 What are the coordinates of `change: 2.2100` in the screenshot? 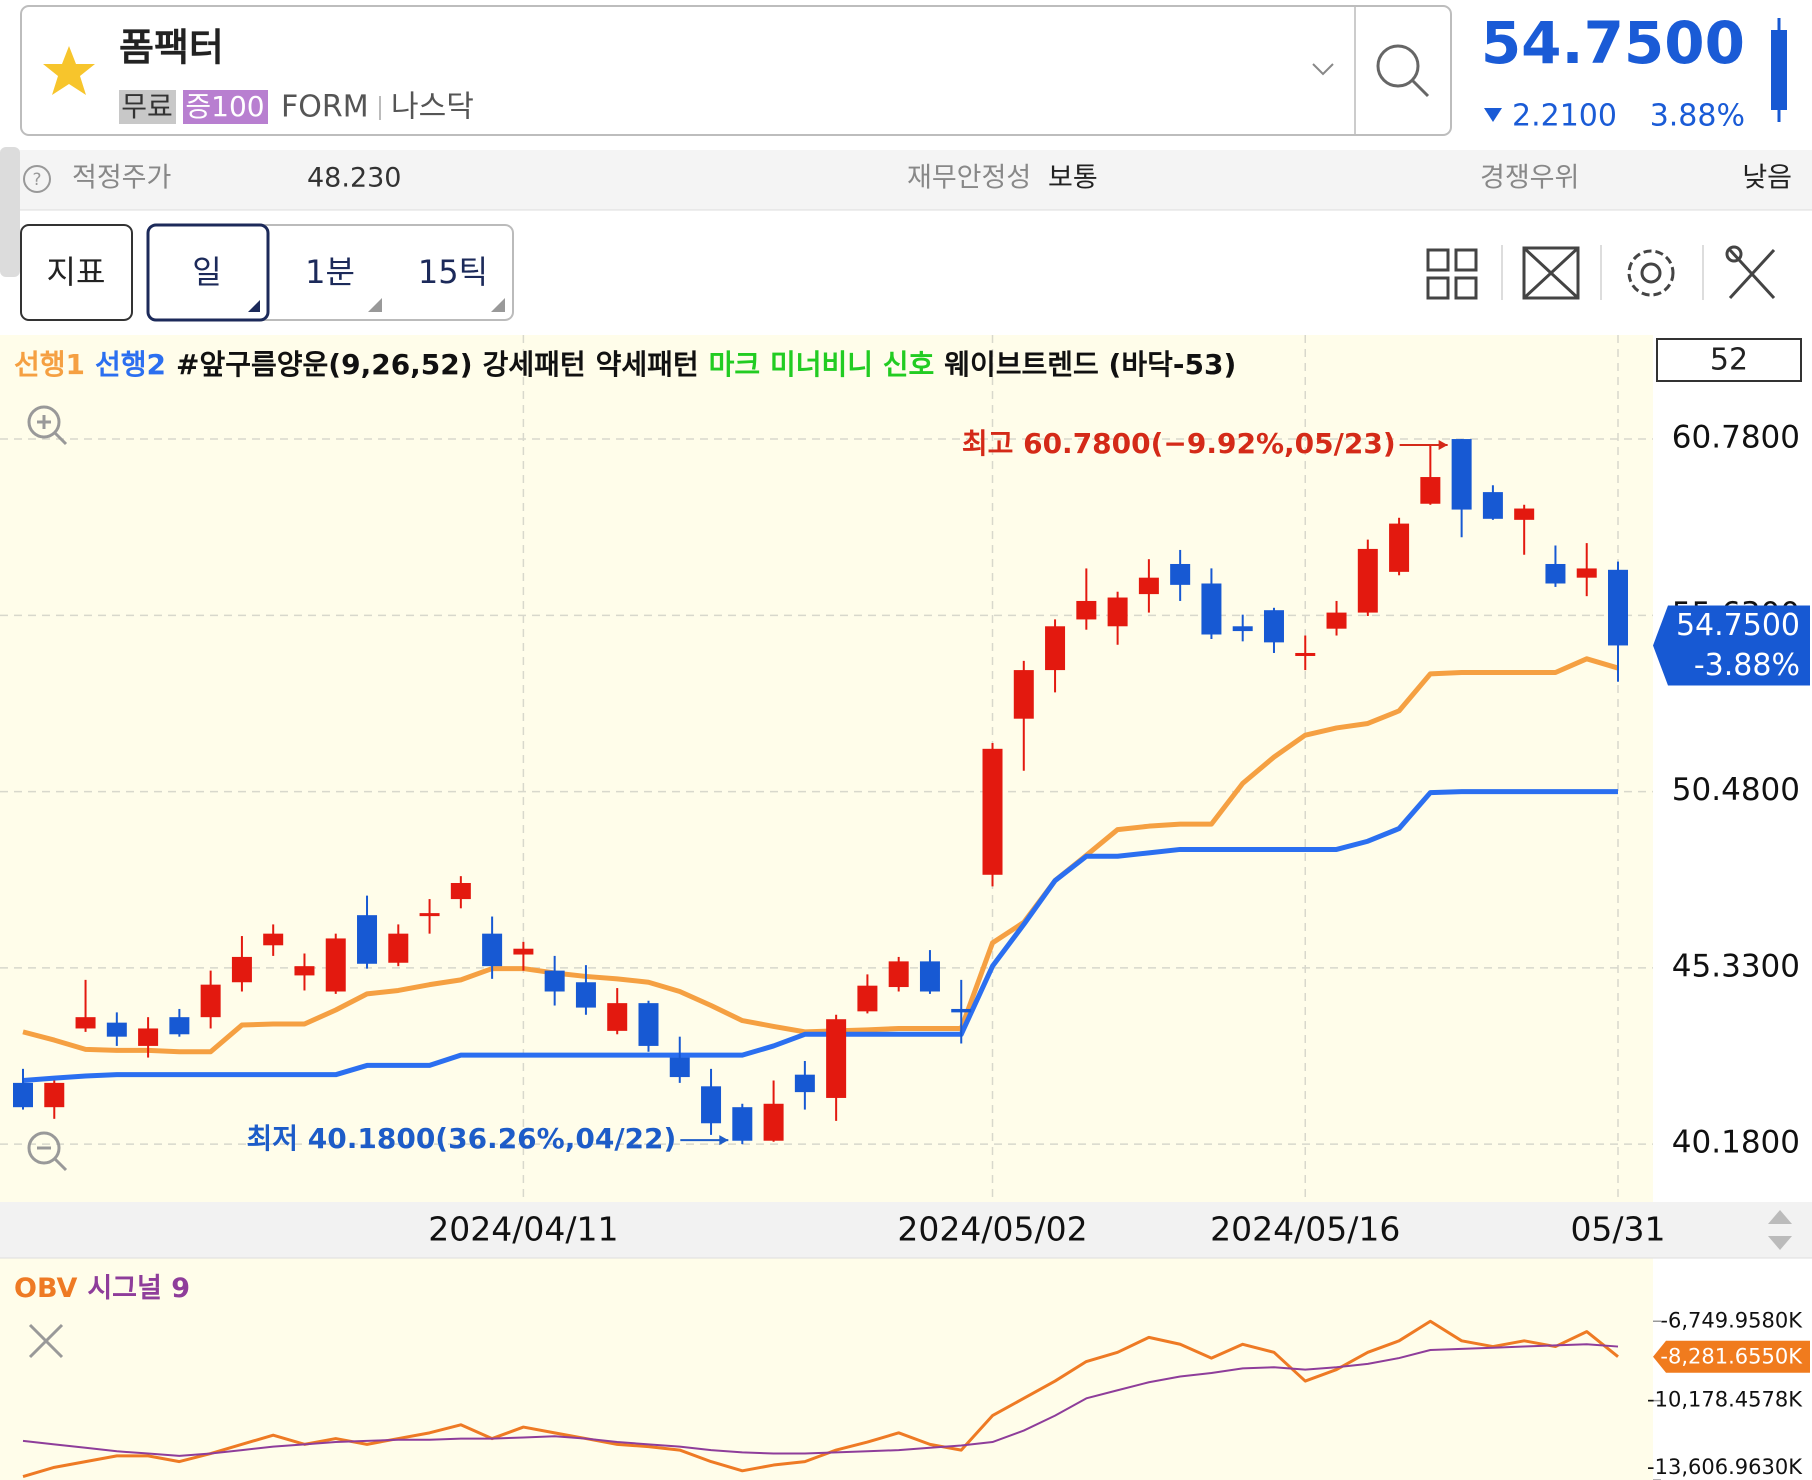 It's located at (1564, 116).